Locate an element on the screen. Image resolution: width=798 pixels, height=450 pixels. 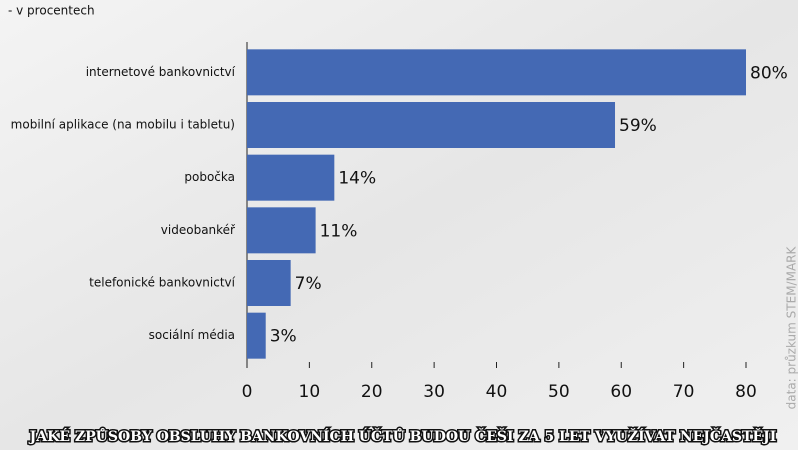
y-tick-label: telefonické bankovnictví is located at coordinates (162, 283).